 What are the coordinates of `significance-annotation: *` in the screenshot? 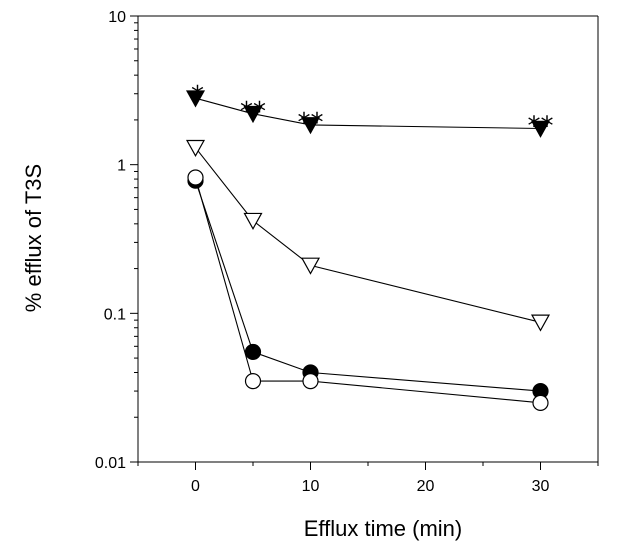 It's located at (197, 96).